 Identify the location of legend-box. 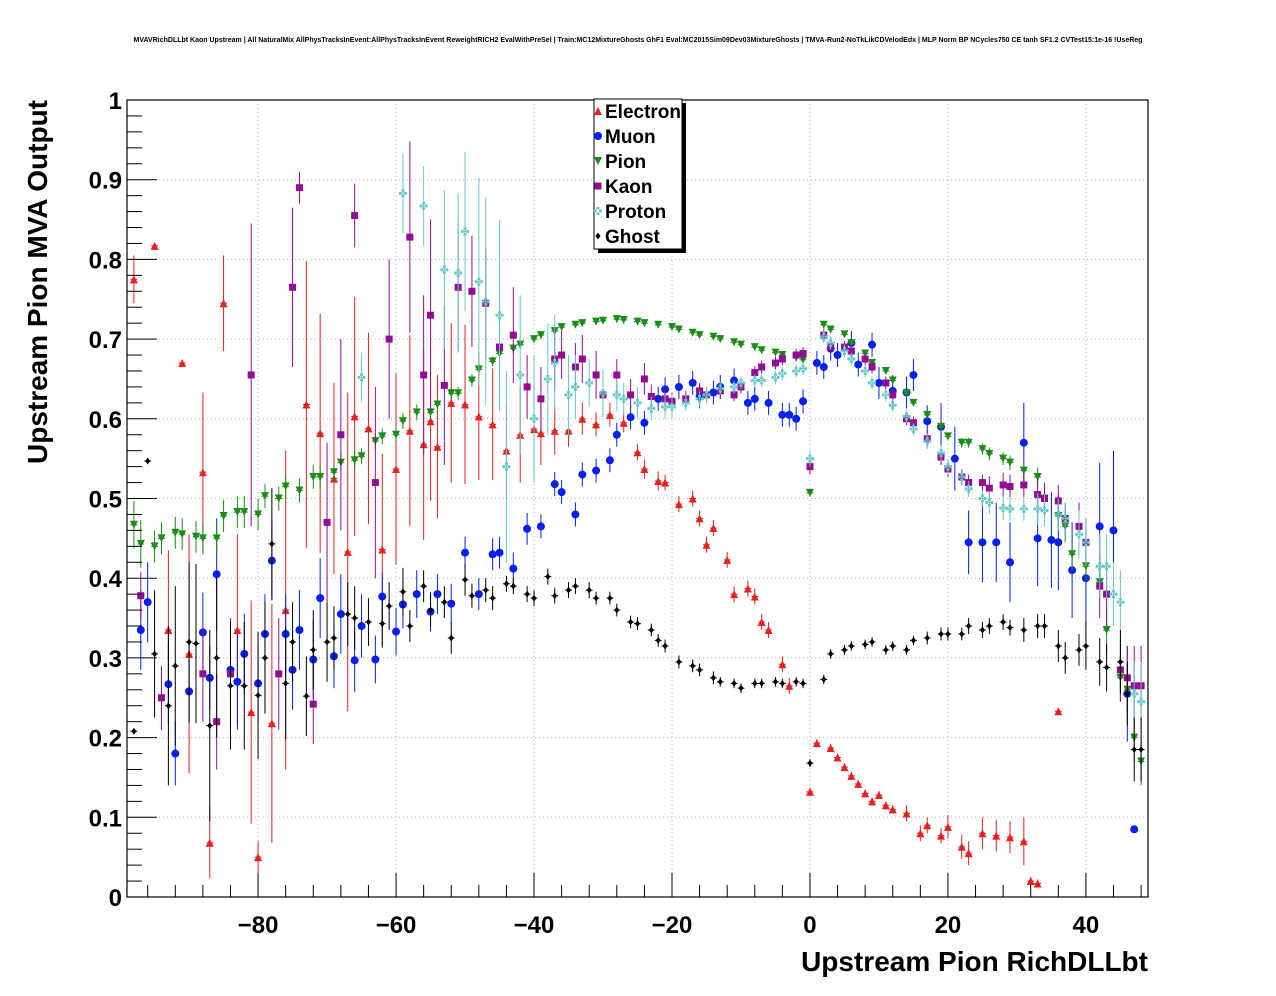
(638, 174).